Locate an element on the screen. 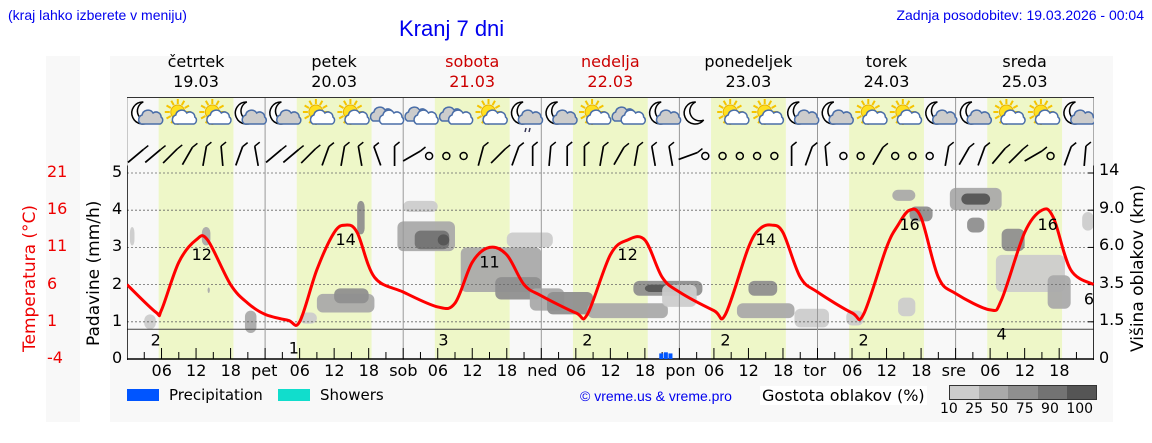  temp-tick: 21 is located at coordinates (57, 171).